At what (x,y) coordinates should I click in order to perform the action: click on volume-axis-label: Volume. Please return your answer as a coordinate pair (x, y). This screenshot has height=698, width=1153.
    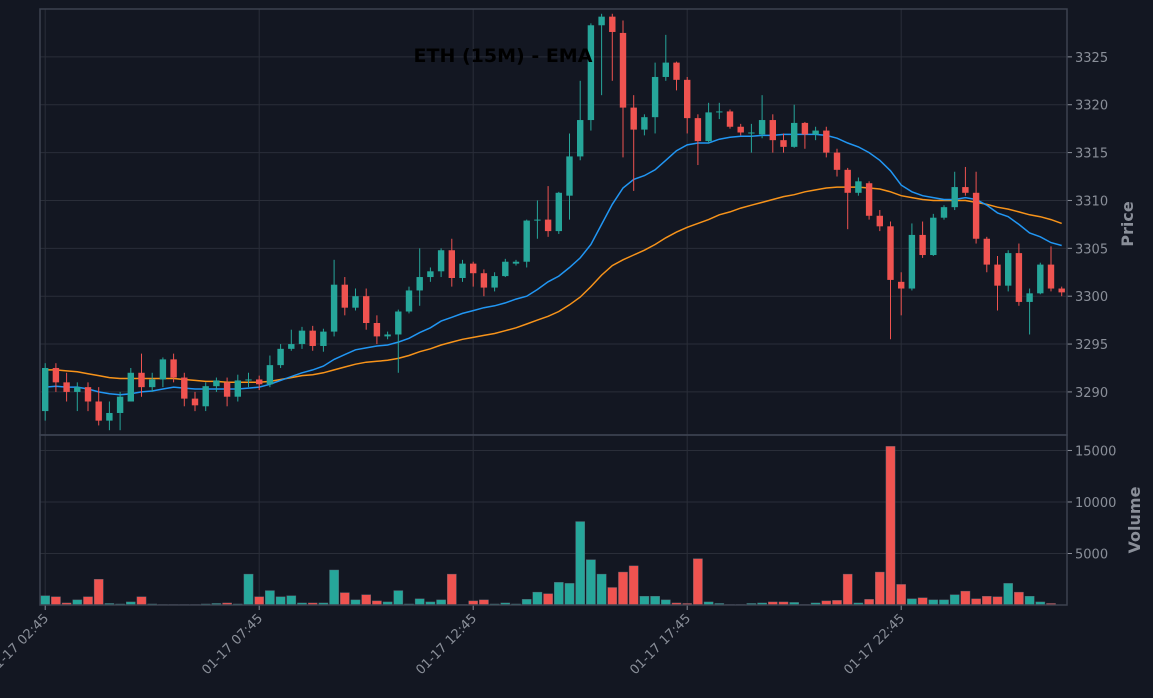
    Looking at the image, I should click on (1134, 519).